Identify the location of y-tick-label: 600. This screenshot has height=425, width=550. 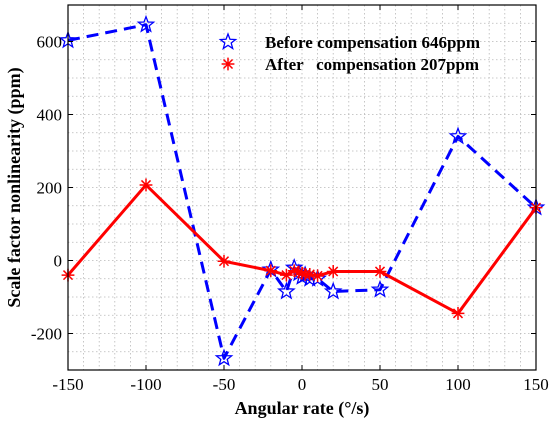
(50, 42).